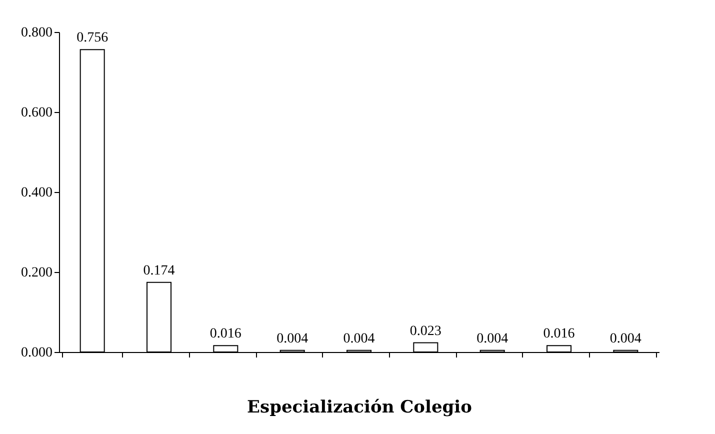  What do you see at coordinates (36, 273) in the screenshot?
I see `y-tick-label: 0.200` at bounding box center [36, 273].